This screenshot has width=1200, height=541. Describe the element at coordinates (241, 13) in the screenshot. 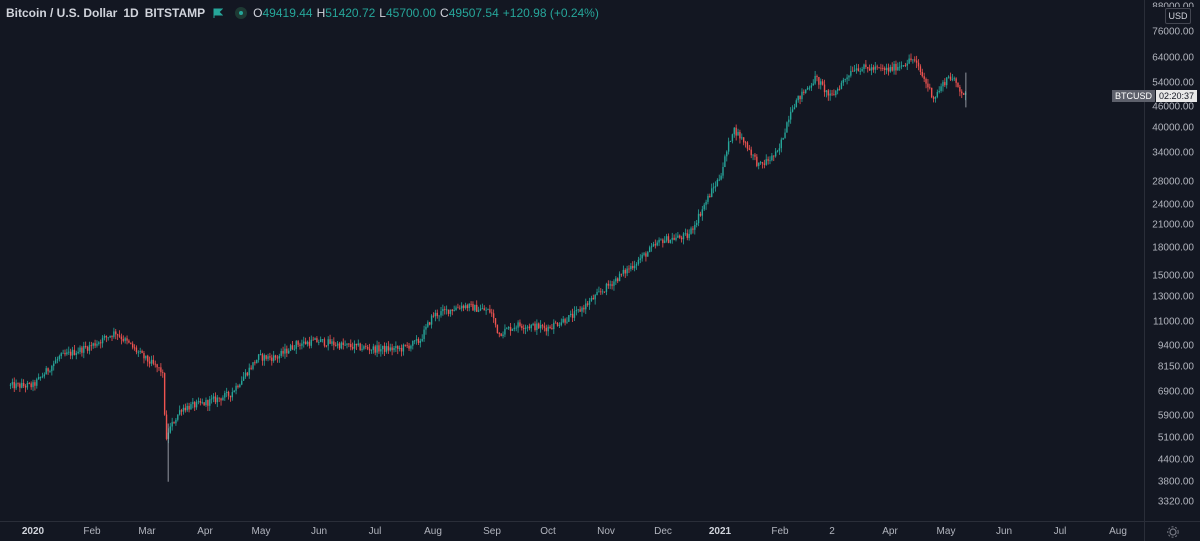

I see `visibility-icon` at that location.